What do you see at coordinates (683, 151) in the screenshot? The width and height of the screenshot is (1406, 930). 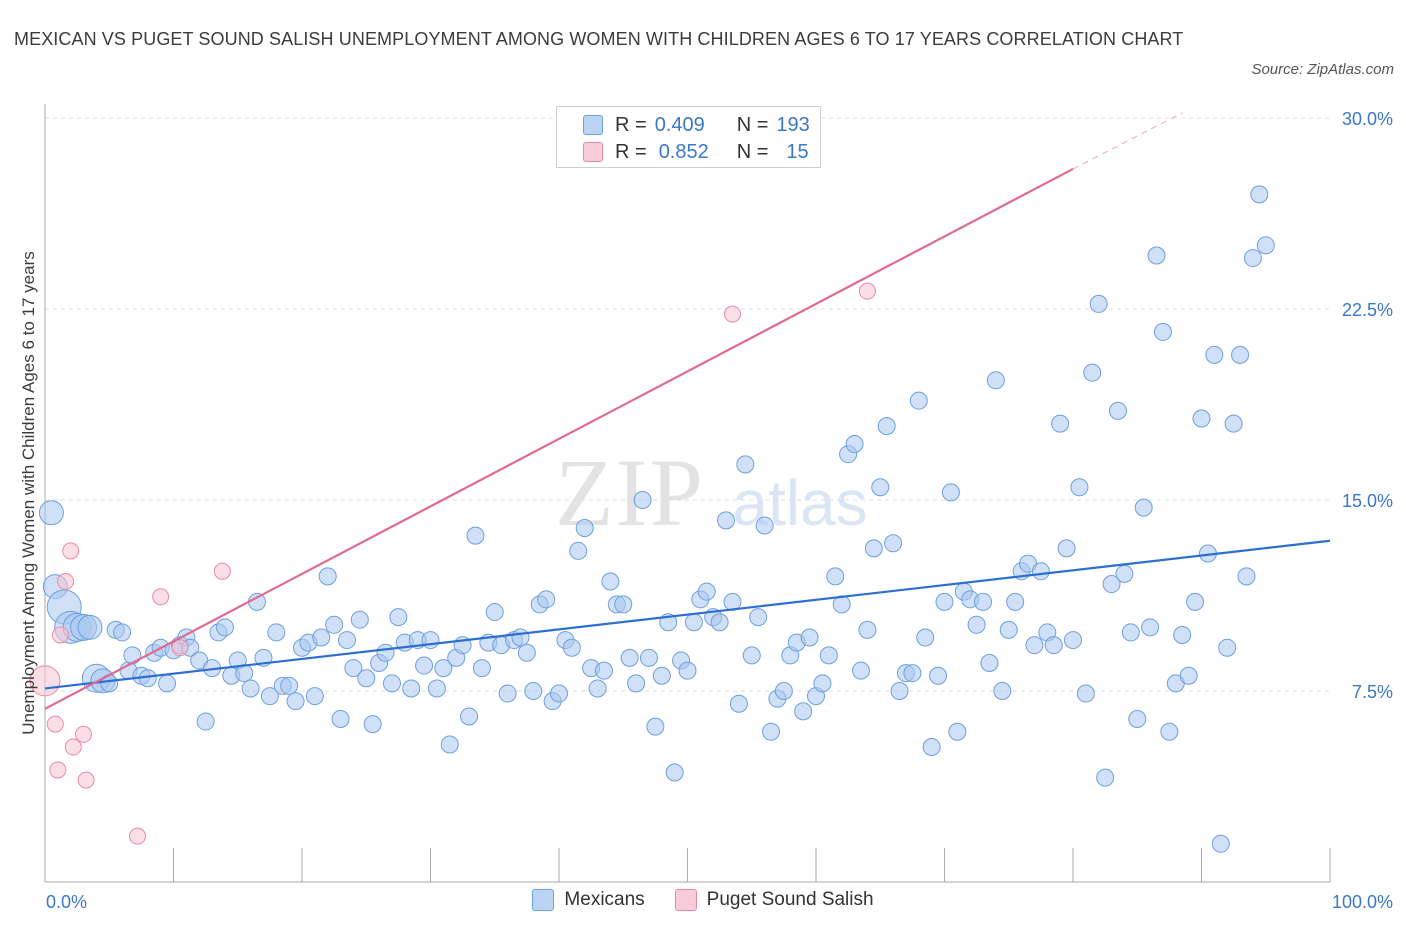 I see `r-value: 0.852` at bounding box center [683, 151].